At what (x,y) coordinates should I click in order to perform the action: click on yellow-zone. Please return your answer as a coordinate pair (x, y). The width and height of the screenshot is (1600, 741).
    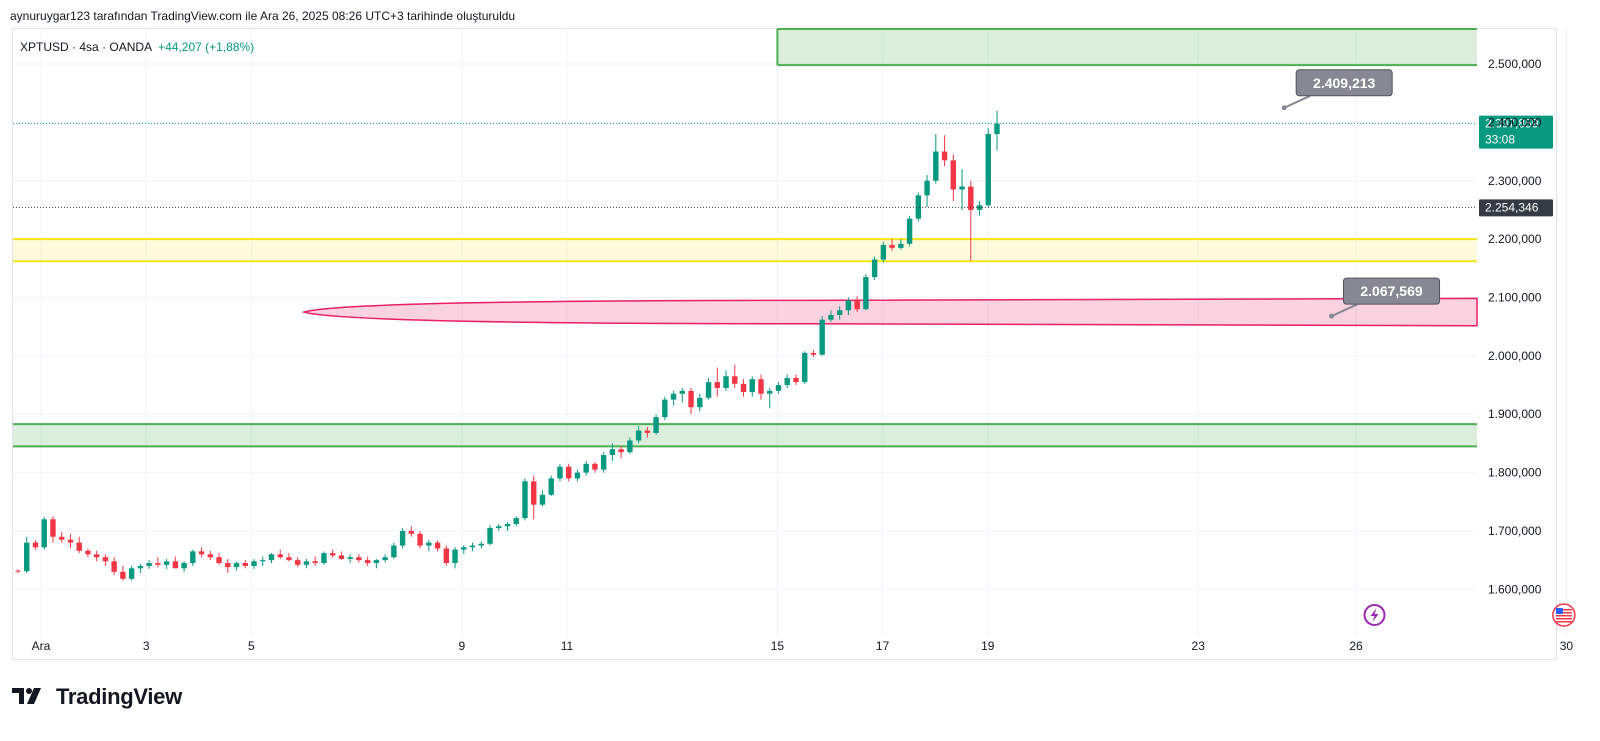
    Looking at the image, I should click on (745, 250).